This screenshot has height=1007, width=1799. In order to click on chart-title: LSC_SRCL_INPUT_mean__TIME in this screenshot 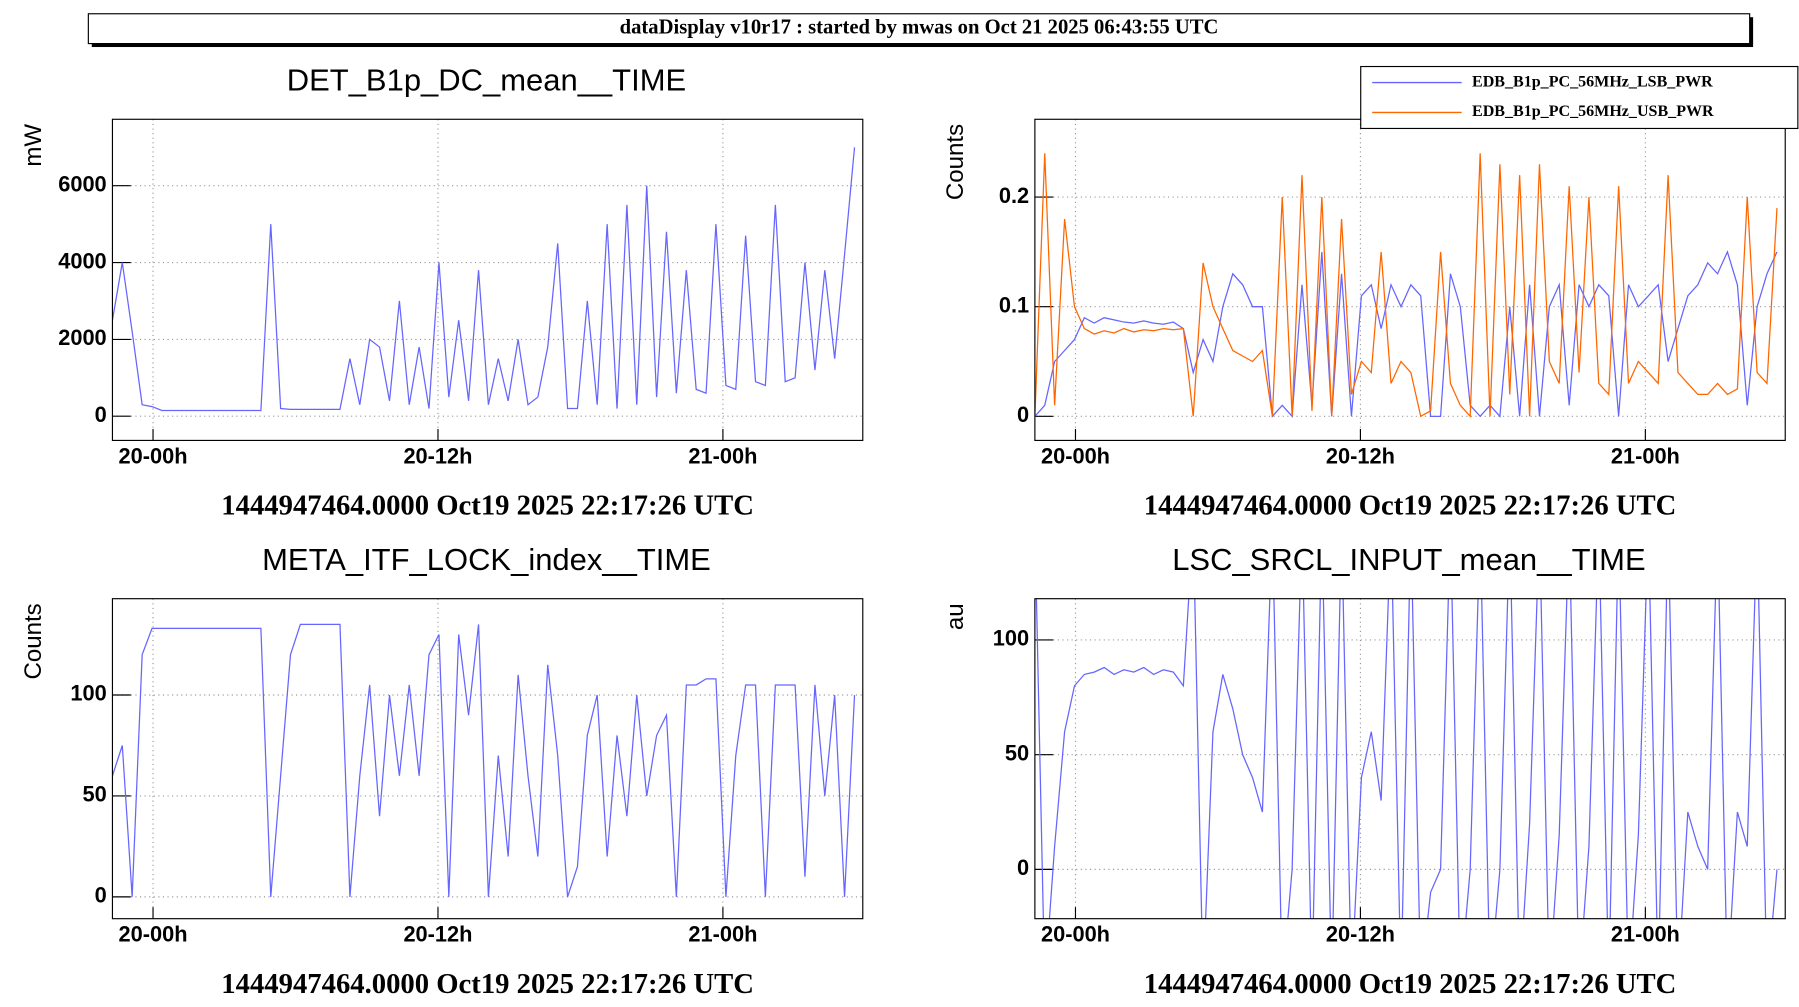, I will do `click(1408, 559)`.